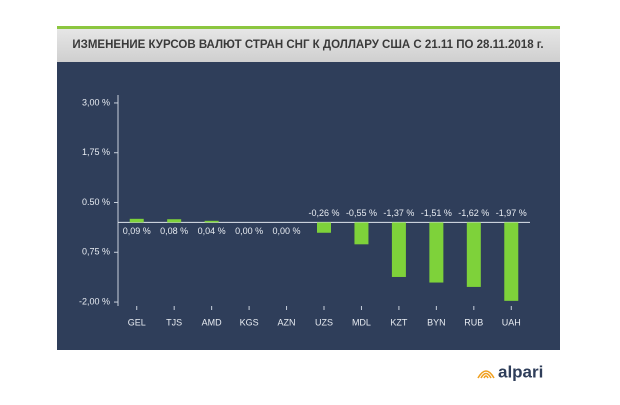 The height and width of the screenshot is (405, 620). Describe the element at coordinates (323, 213) in the screenshot. I see `value-label: -0,26 %` at that location.